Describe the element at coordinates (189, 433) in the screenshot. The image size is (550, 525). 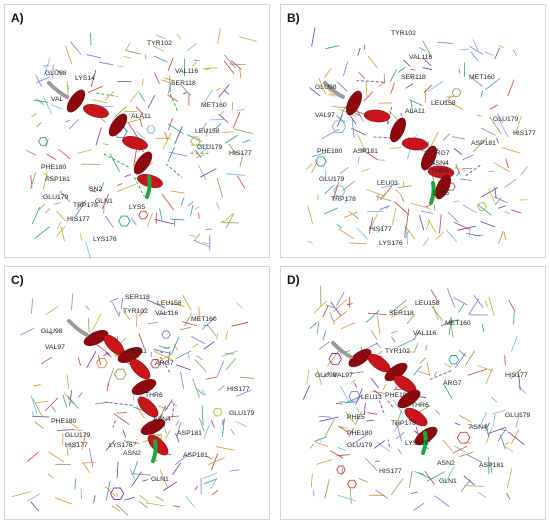
I see `residue-label: ASP181` at that location.